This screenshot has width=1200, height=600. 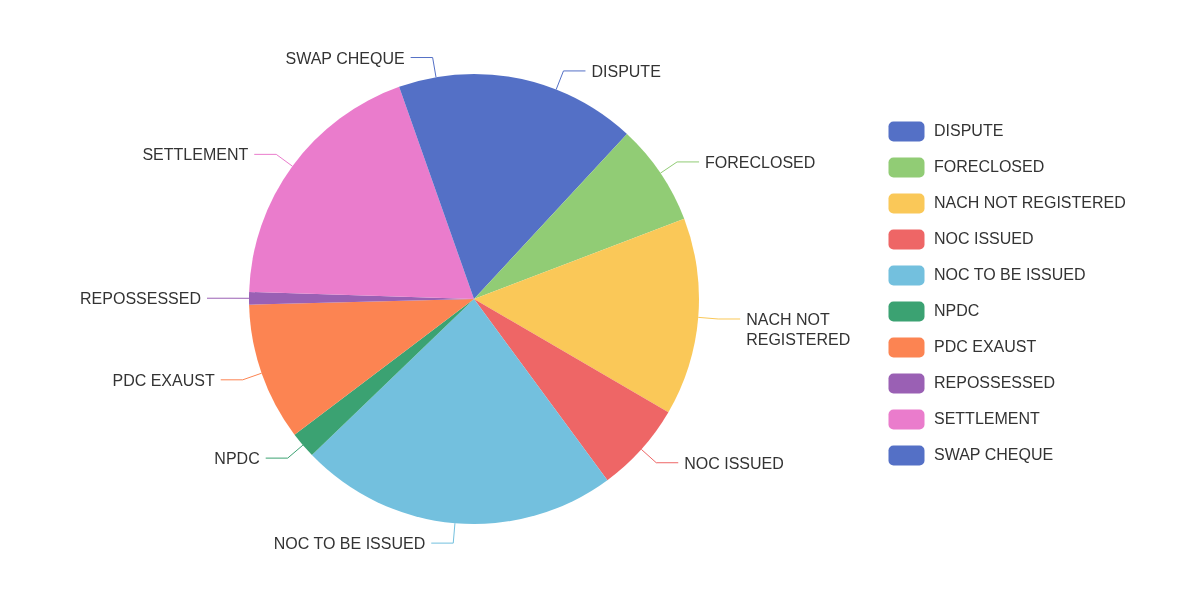 What do you see at coordinates (957, 311) in the screenshot?
I see `legend-label: NPDC` at bounding box center [957, 311].